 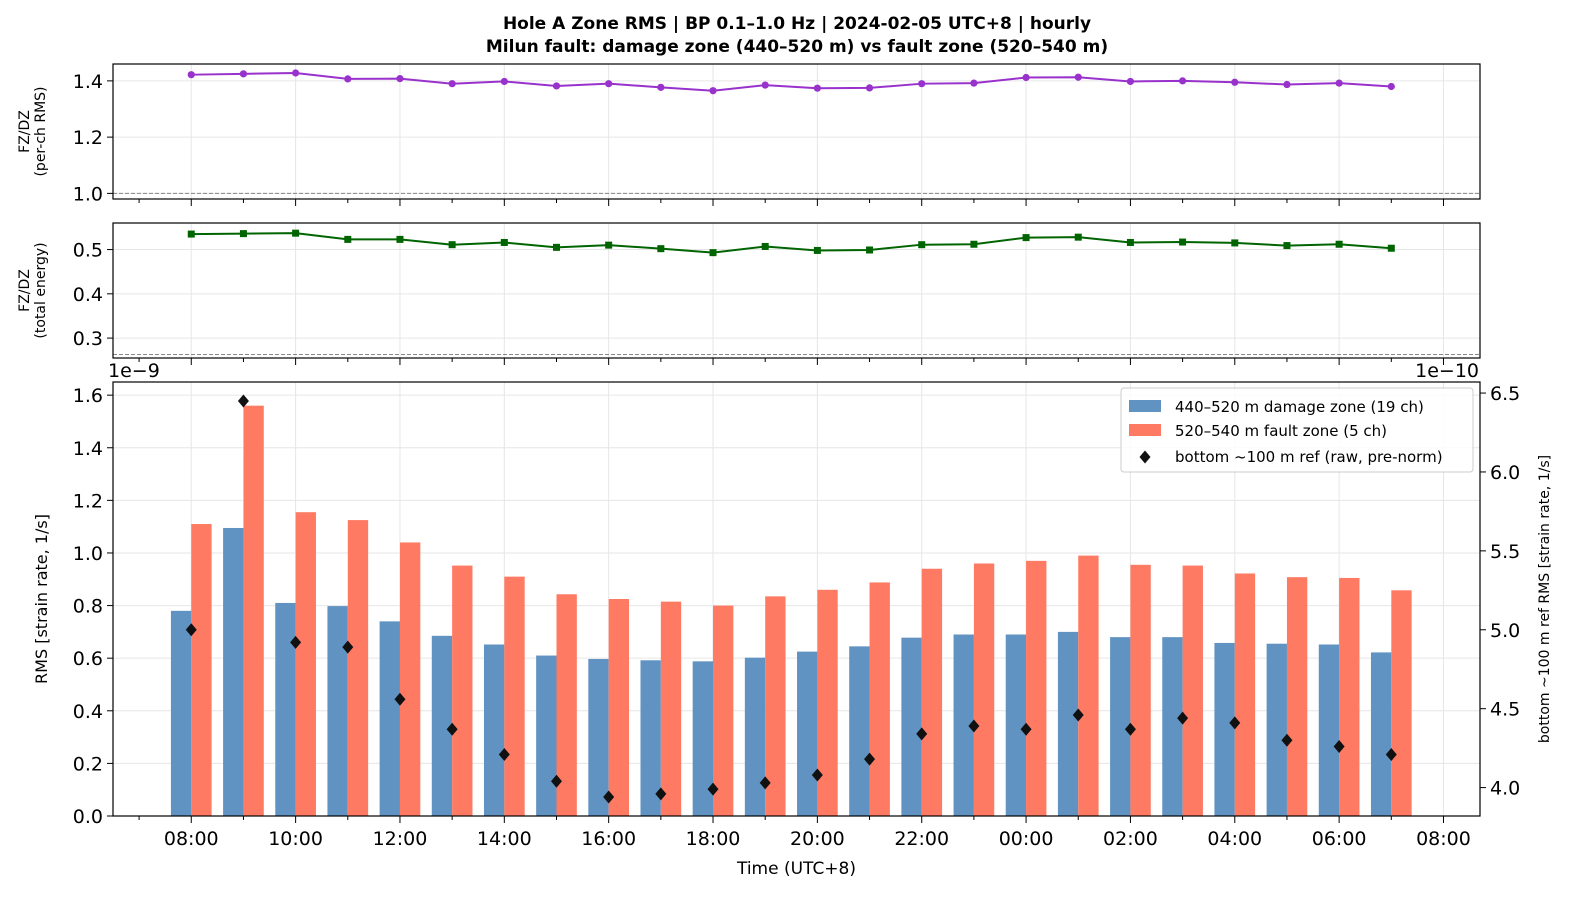 I want to click on axes-frame, so click(x=796, y=131).